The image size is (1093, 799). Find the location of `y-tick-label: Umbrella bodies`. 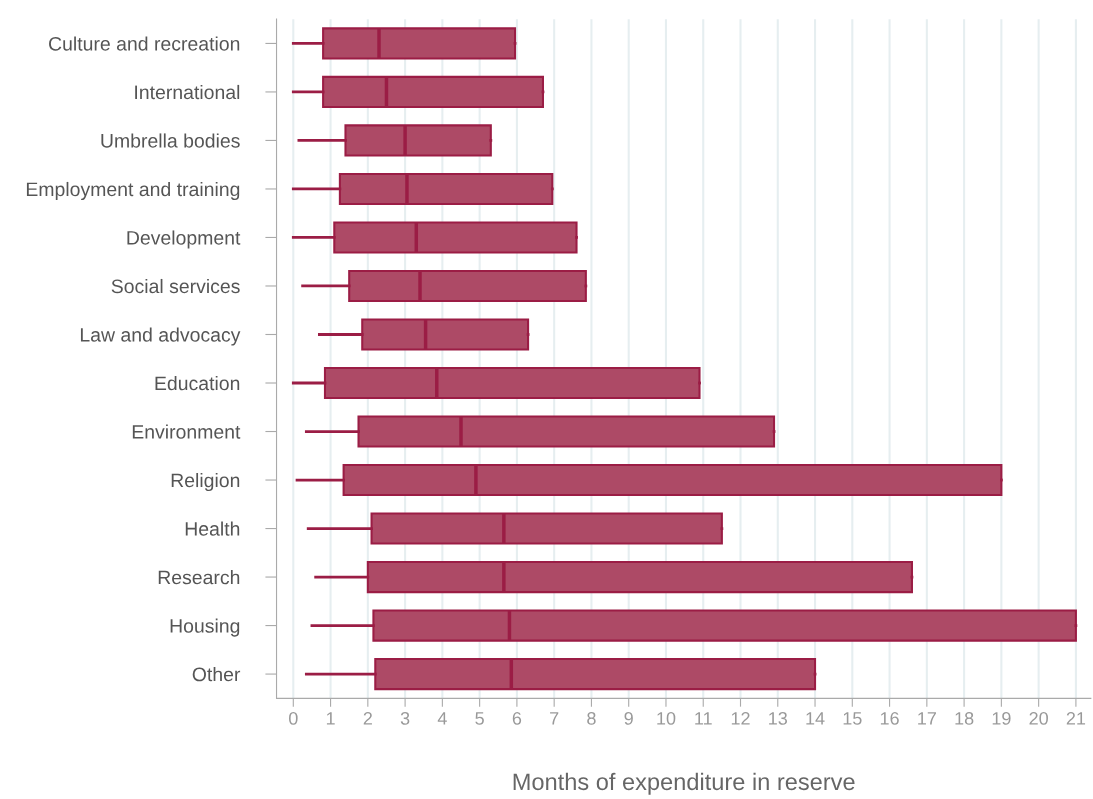

y-tick-label: Umbrella bodies is located at coordinates (170, 140).